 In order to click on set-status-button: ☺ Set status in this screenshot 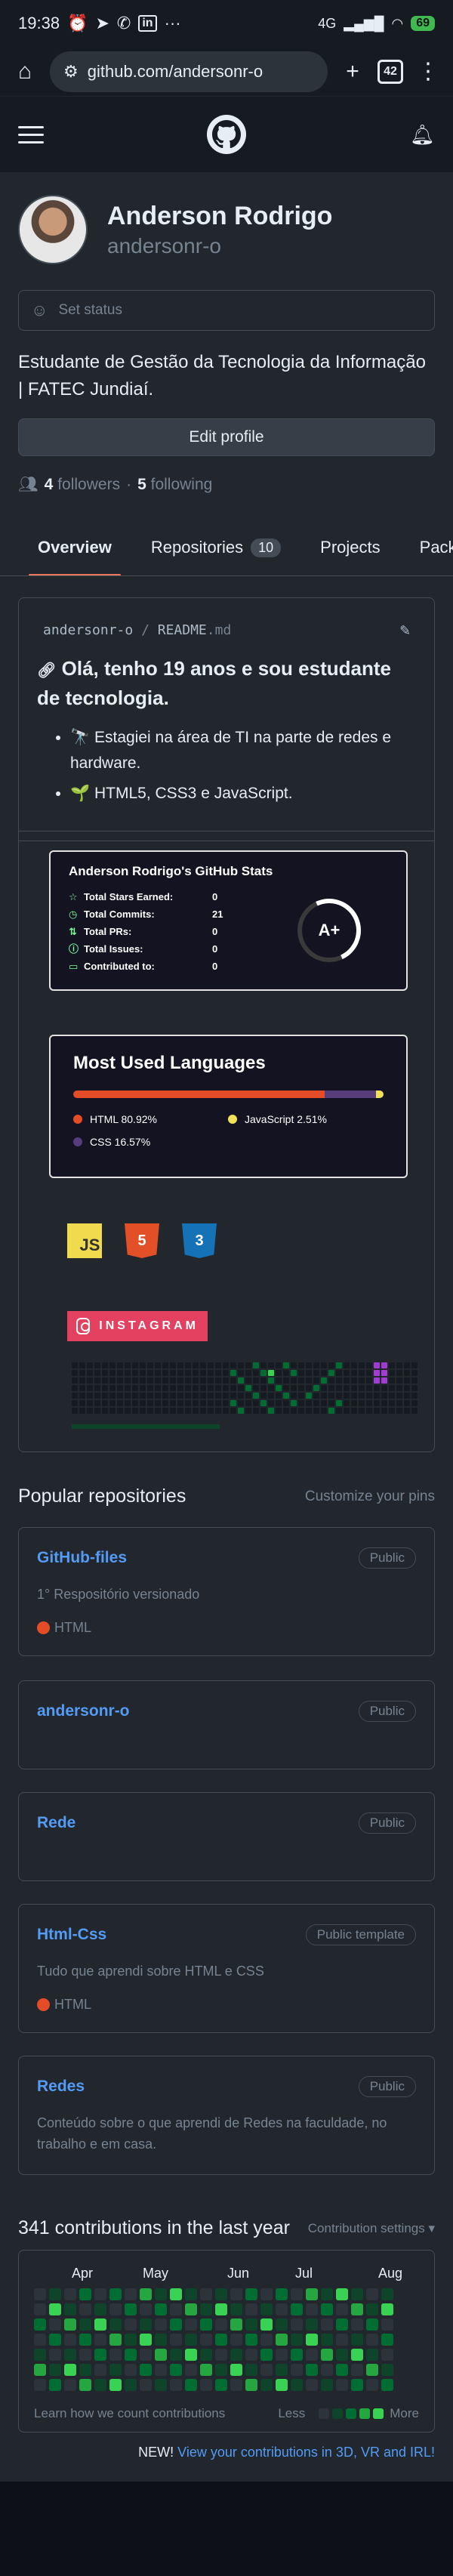, I will do `click(226, 310)`.